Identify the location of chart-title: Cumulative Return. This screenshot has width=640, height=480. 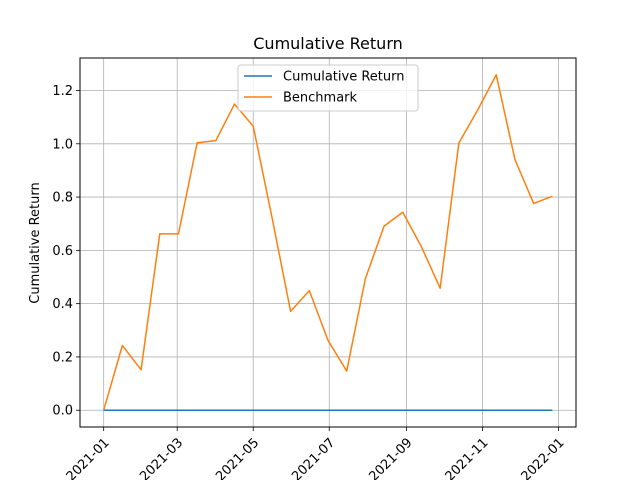
(328, 43).